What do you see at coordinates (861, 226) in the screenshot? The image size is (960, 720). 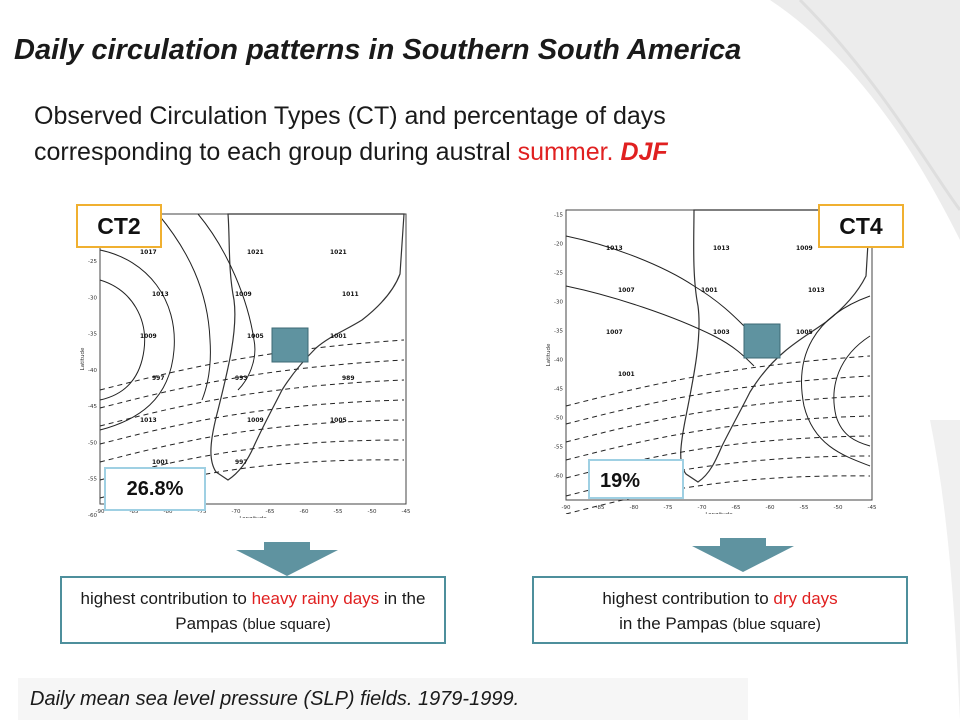 I see `ct4-label: CT4` at bounding box center [861, 226].